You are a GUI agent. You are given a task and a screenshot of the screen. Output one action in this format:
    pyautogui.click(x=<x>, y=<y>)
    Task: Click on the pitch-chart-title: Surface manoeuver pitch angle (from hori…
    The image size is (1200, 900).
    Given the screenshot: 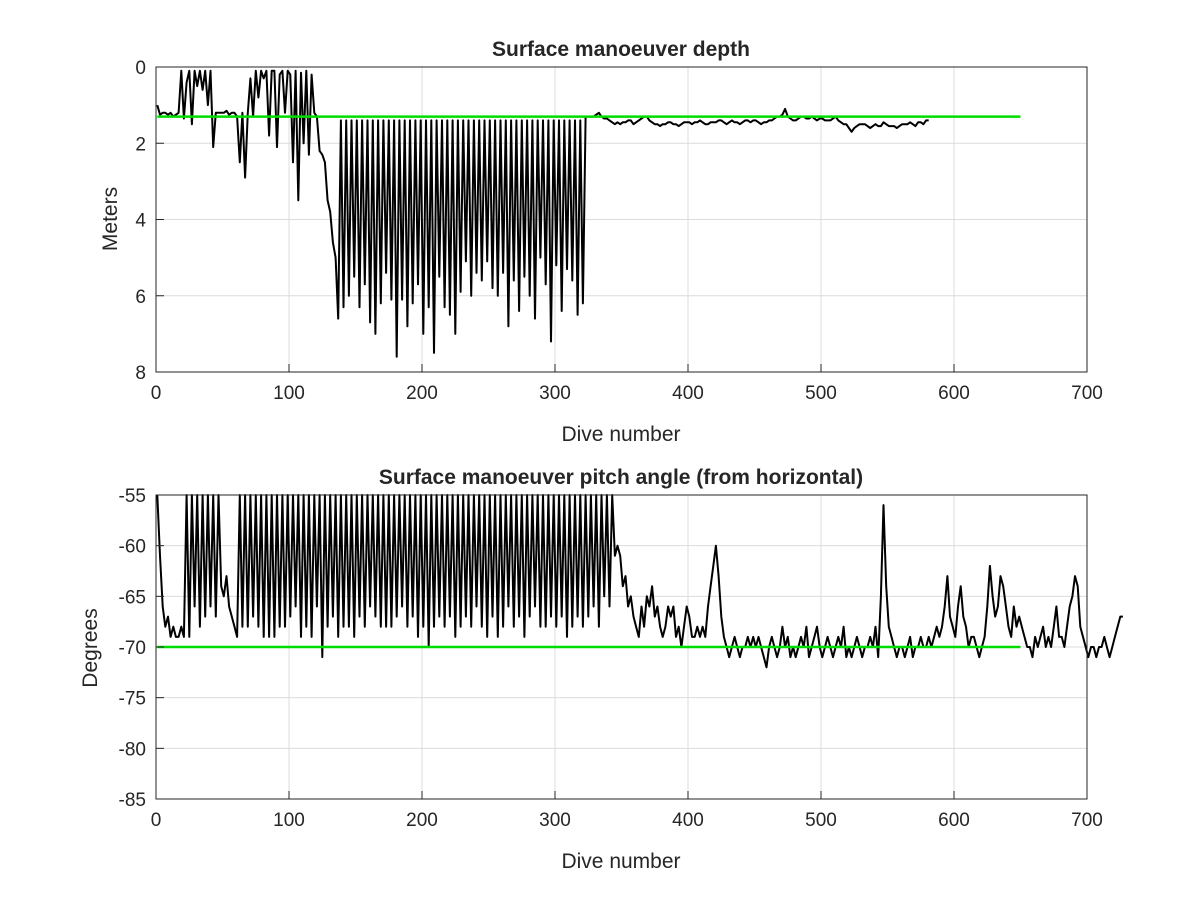 What is the action you would take?
    pyautogui.click(x=621, y=477)
    